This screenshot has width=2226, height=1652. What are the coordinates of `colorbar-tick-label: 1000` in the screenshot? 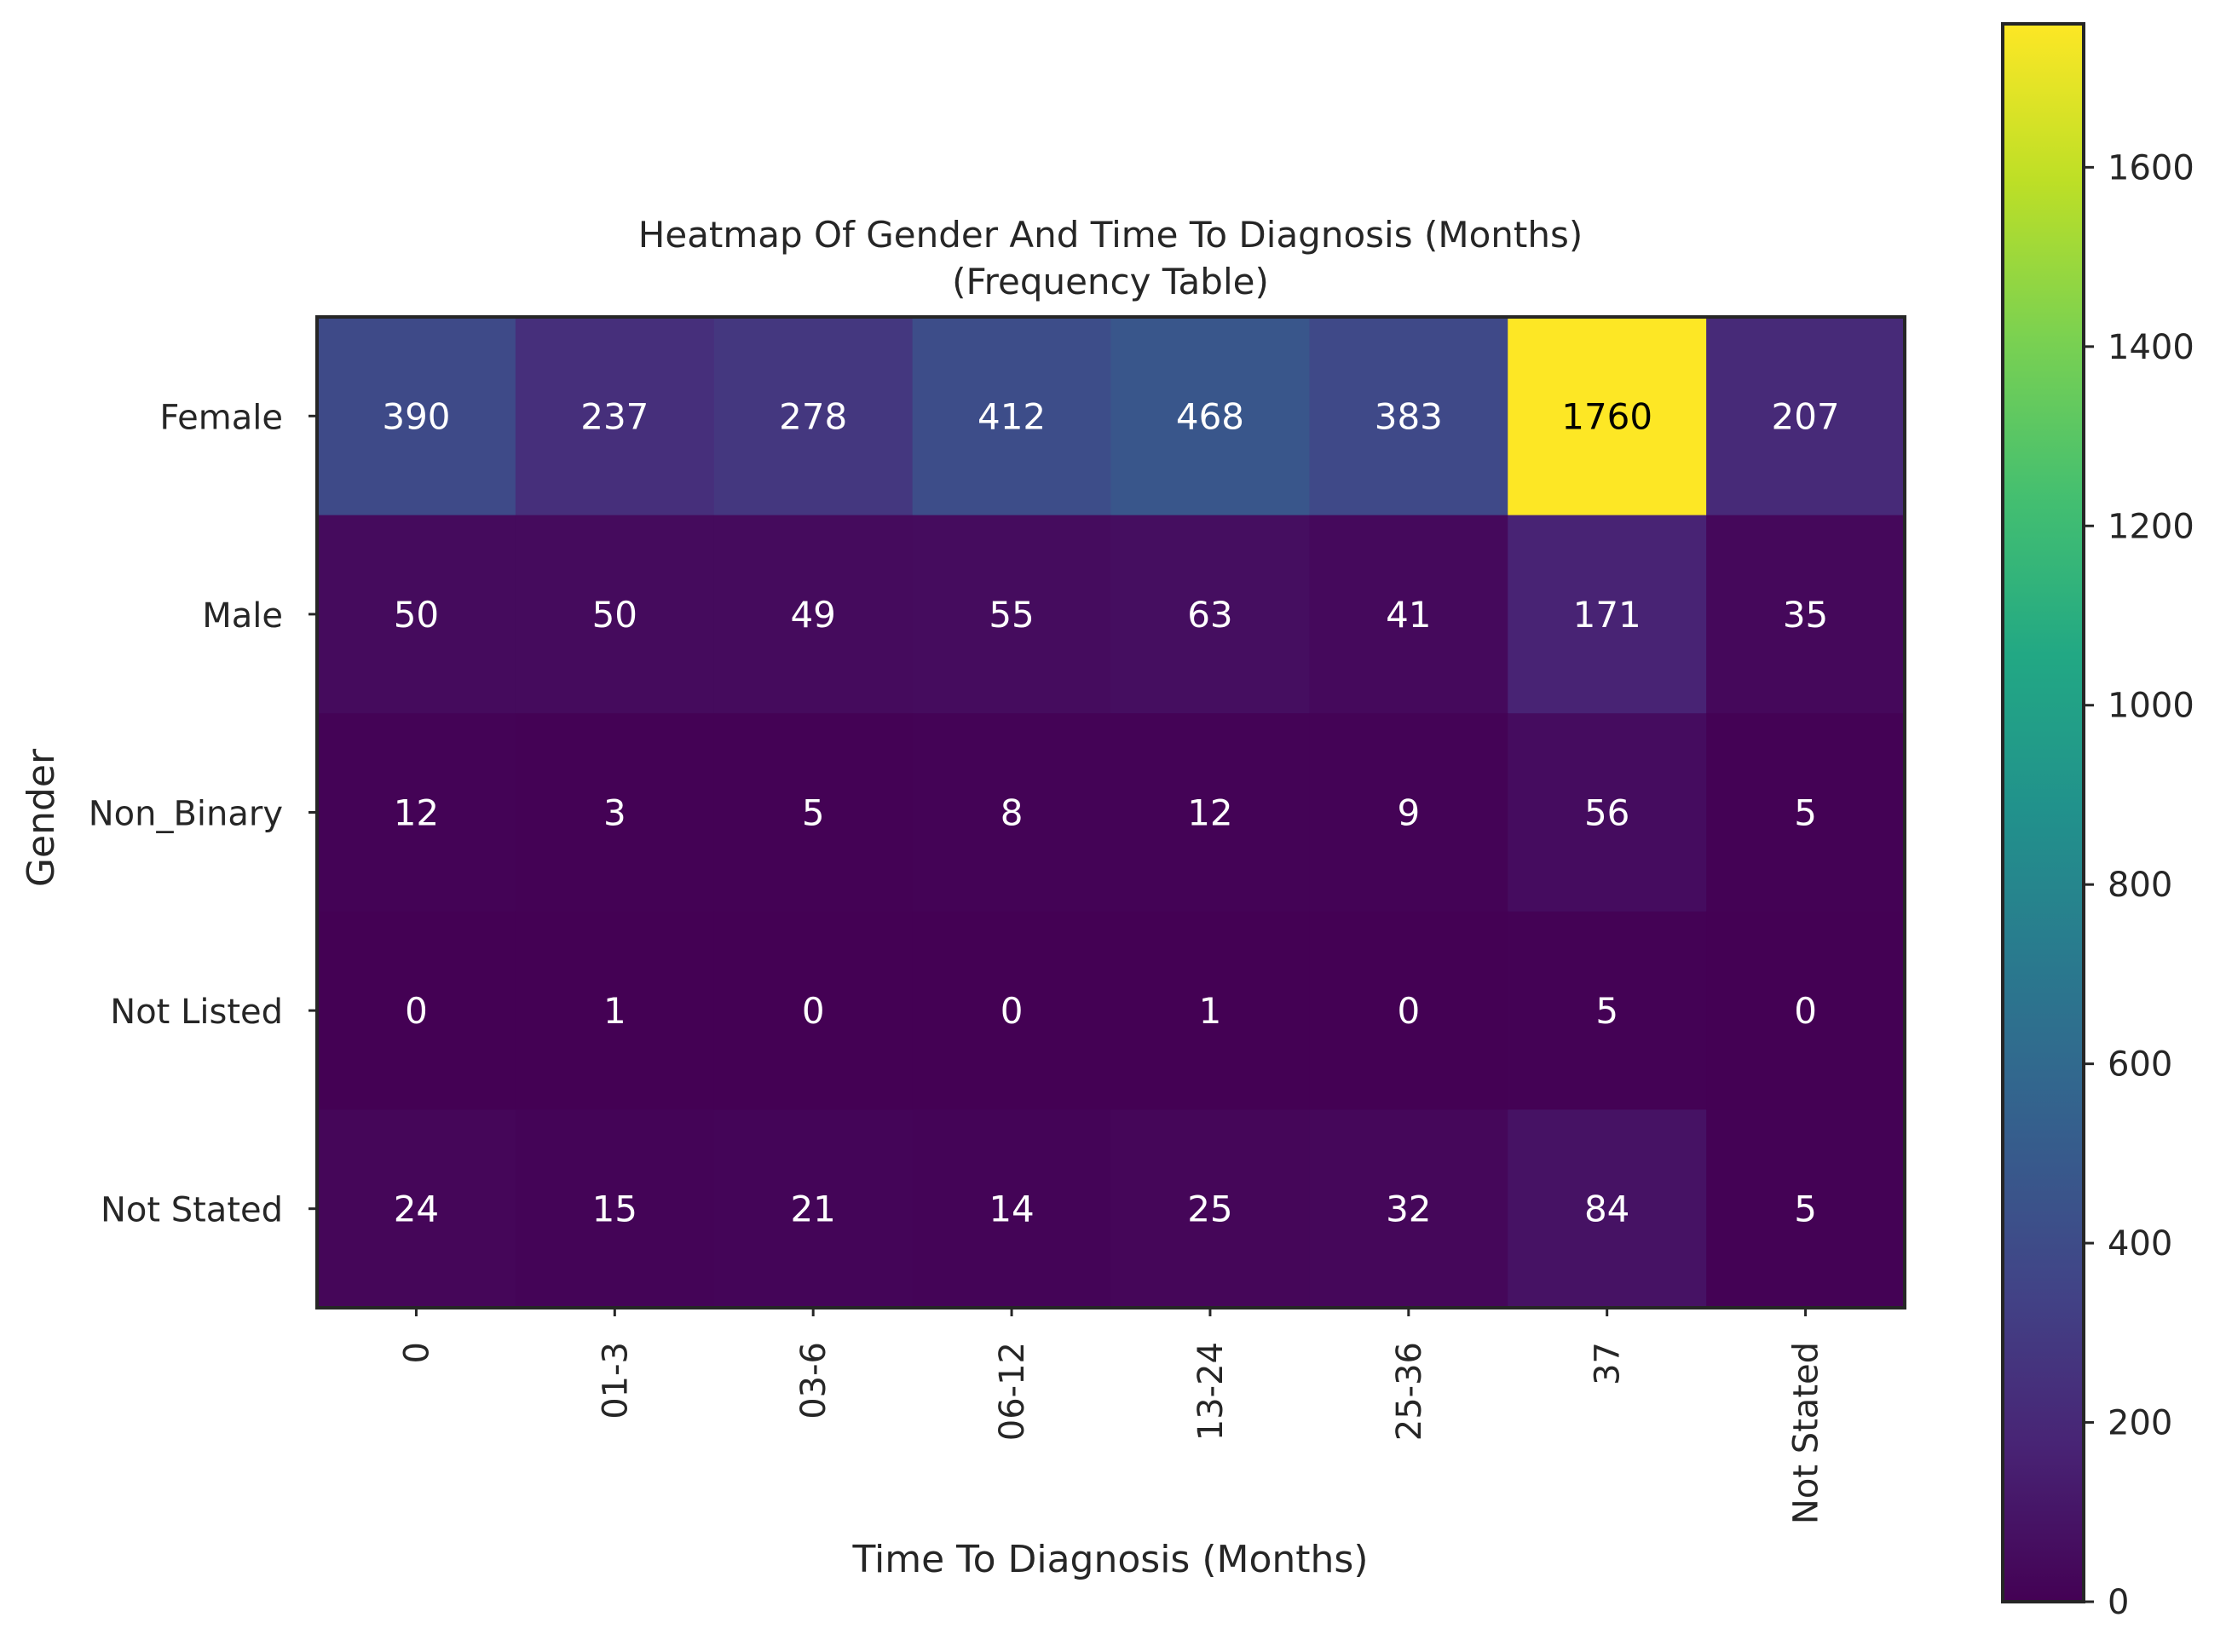 It's located at (2151, 706).